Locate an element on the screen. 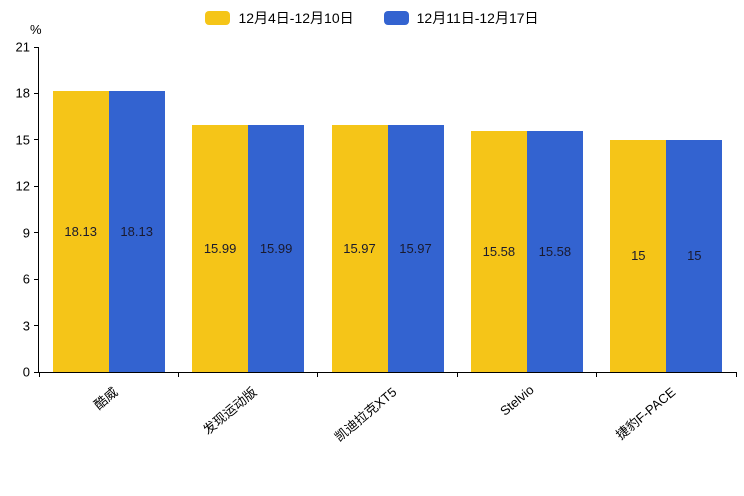 Image resolution: width=744 pixels, height=496 pixels. x-category-label: Stelvio is located at coordinates (517, 400).